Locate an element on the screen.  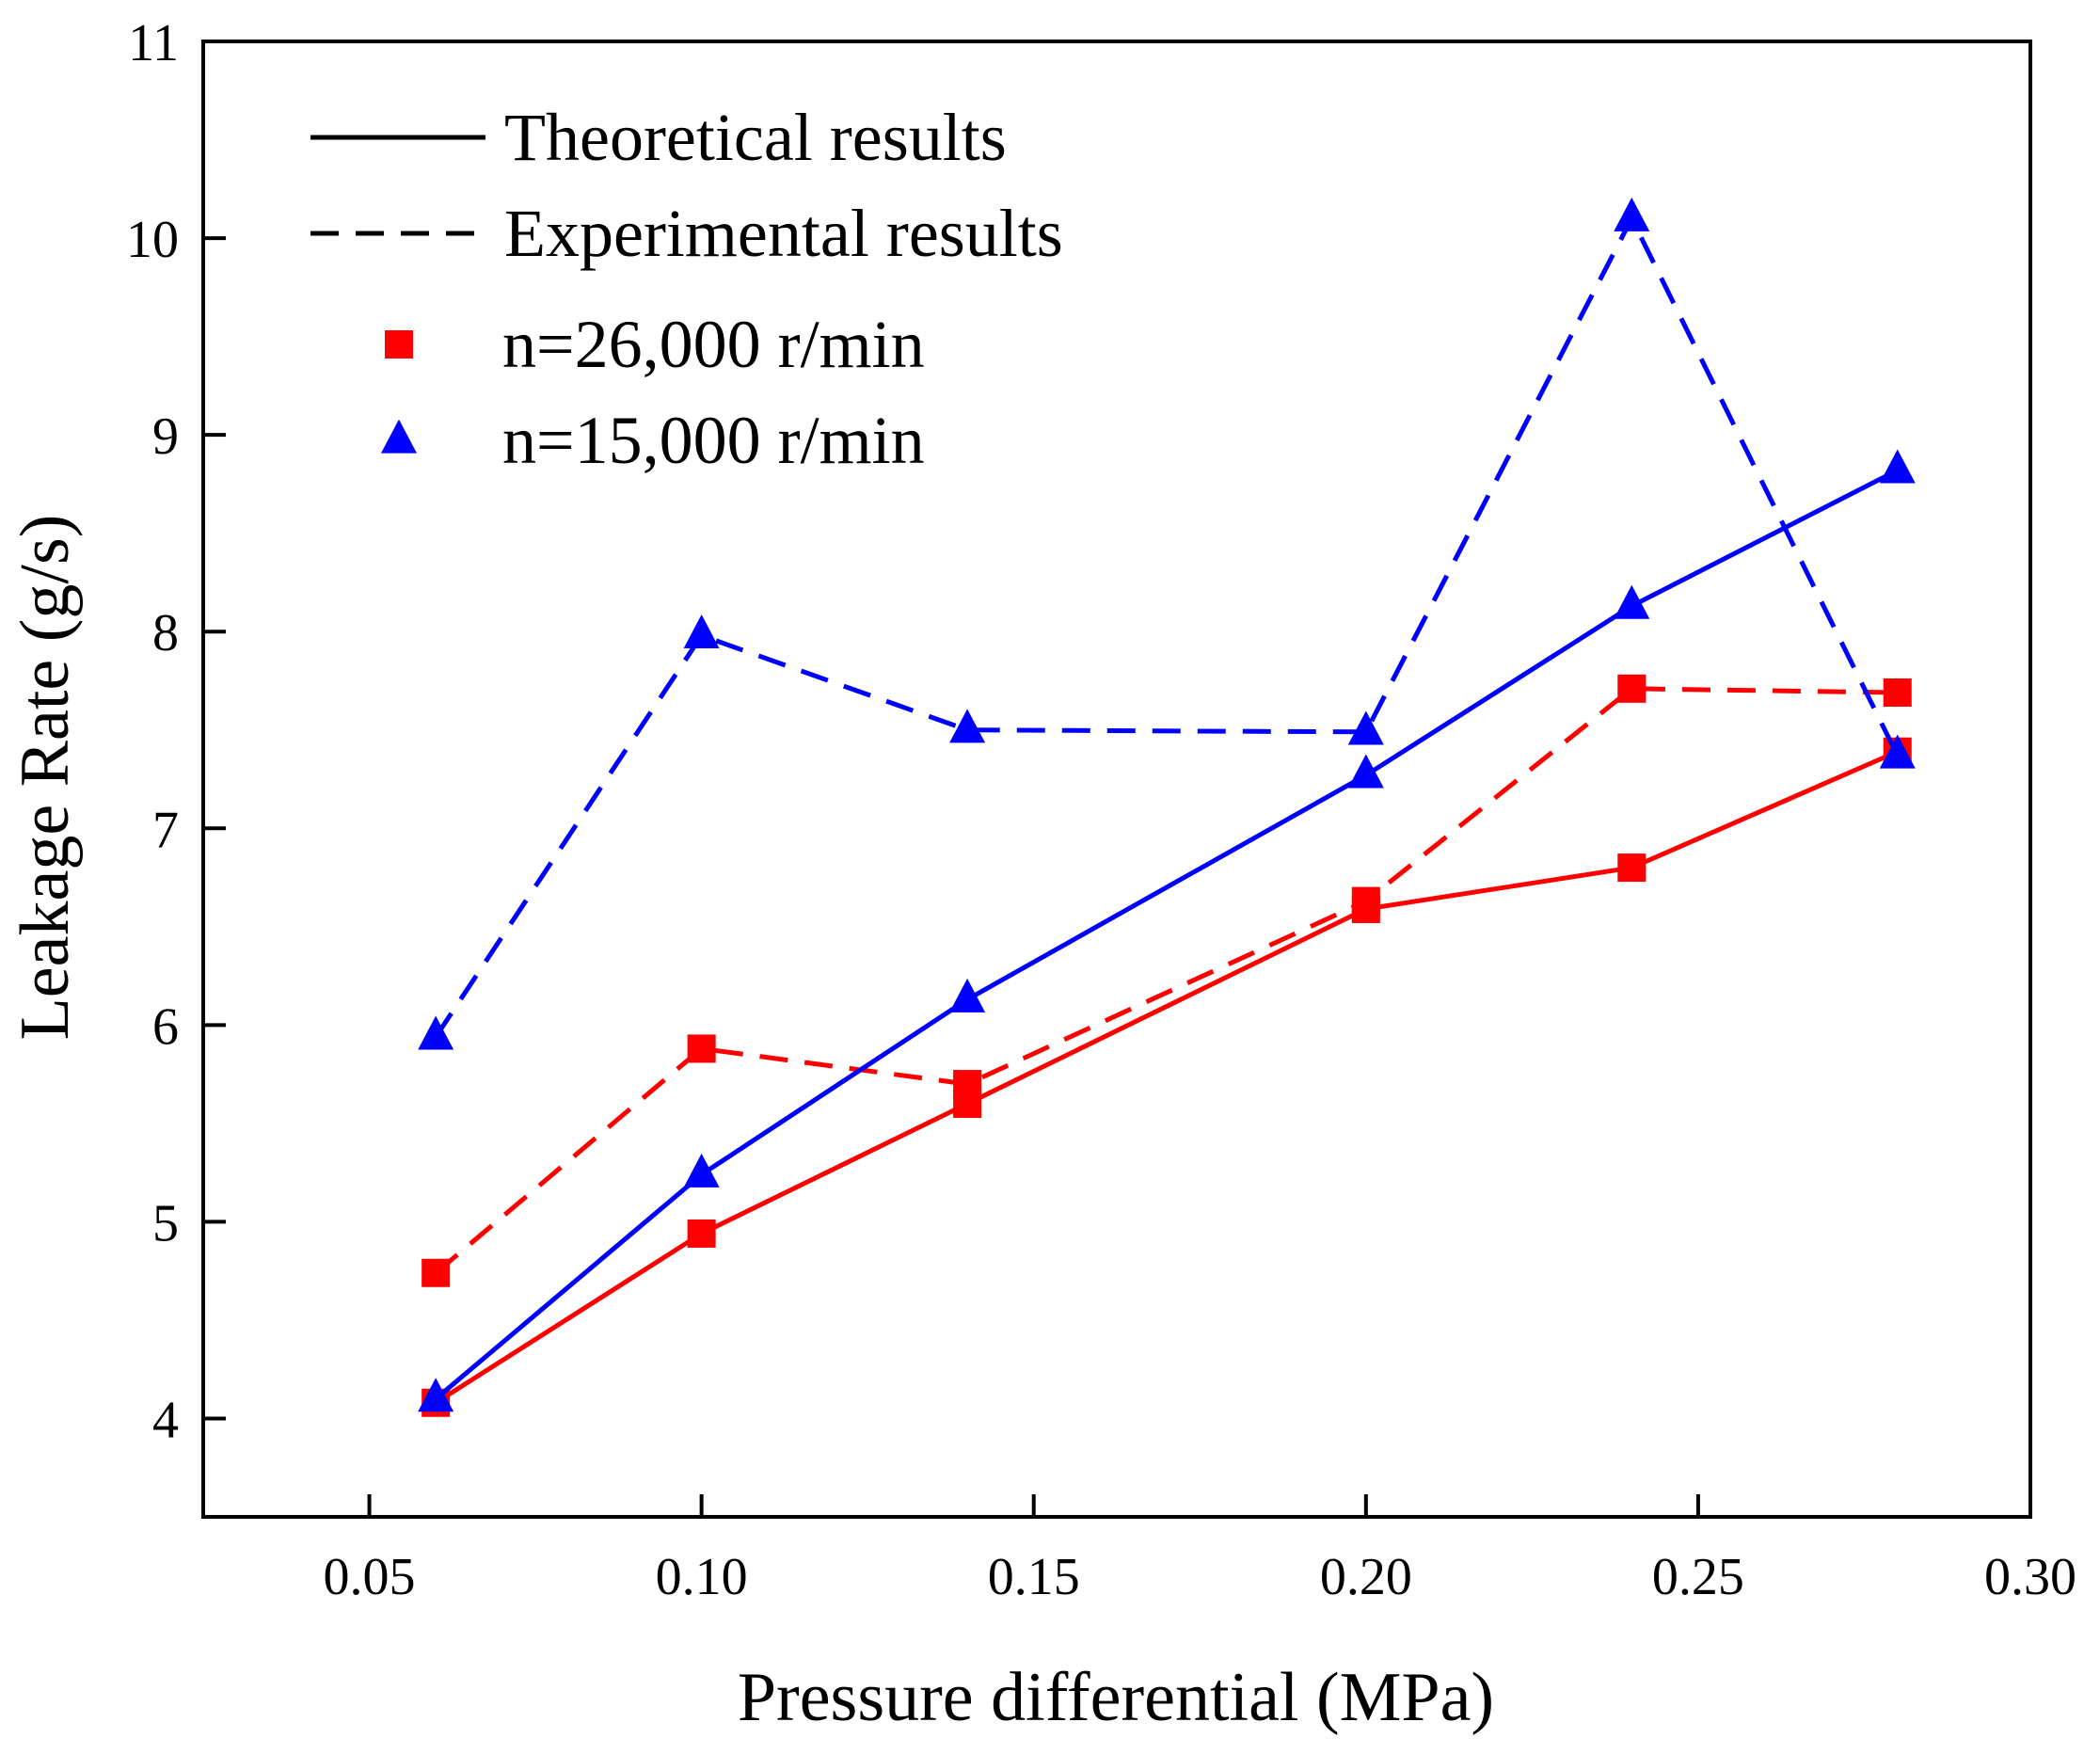
y-tick-label-7: 10 is located at coordinates (152, 240).